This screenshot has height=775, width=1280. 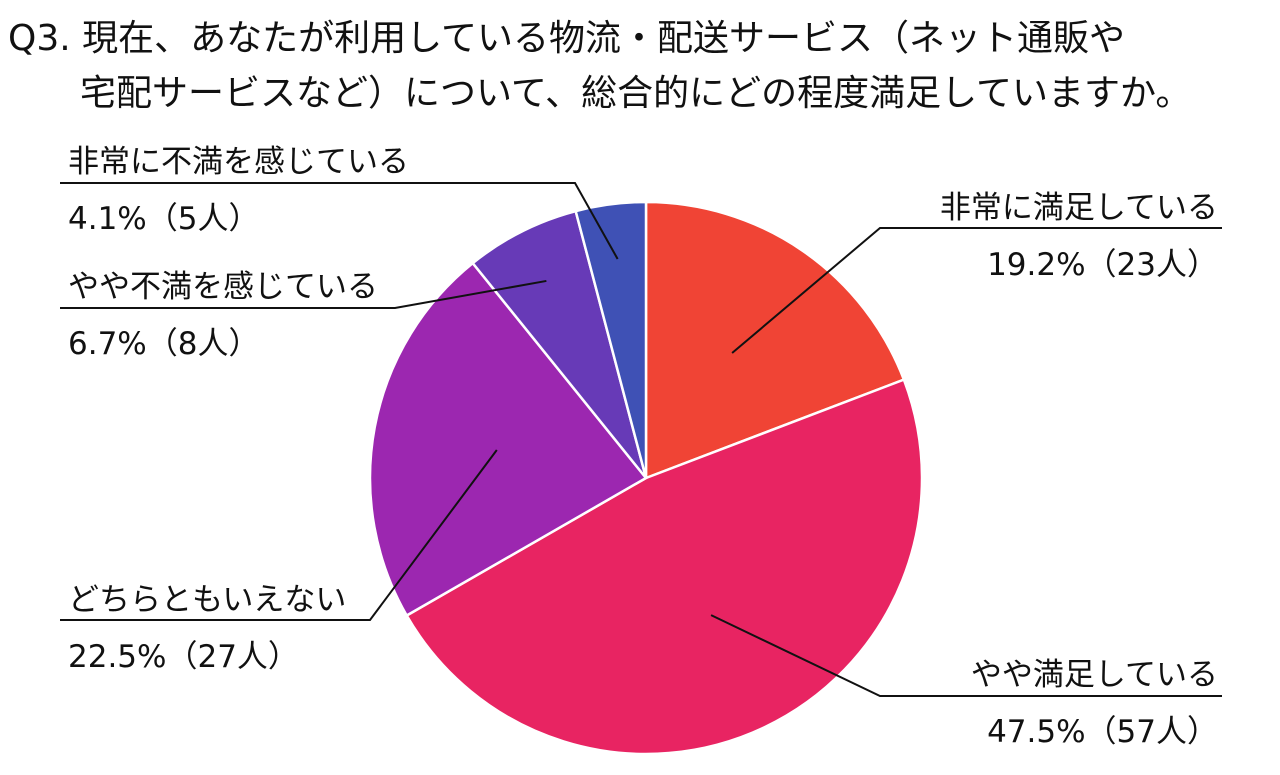 I want to click on chart-title-line1: Q3. 現在、あなたが利用している物流・配送サービス（ネット通販や, so click(x=566, y=38).